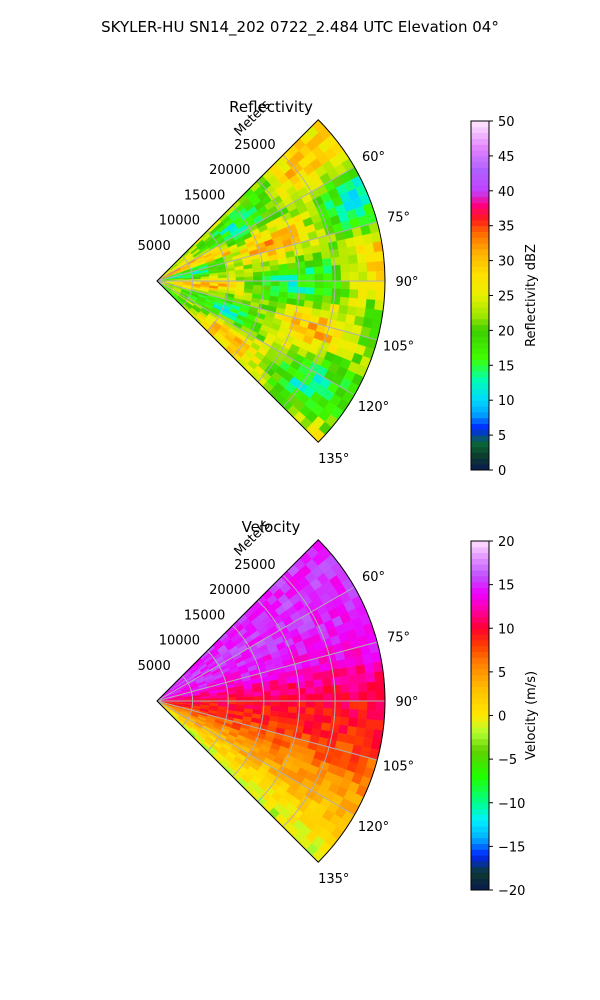 The width and height of the screenshot is (600, 1000). I want to click on colorbar-label: Reflectivity dBZ, so click(531, 295).